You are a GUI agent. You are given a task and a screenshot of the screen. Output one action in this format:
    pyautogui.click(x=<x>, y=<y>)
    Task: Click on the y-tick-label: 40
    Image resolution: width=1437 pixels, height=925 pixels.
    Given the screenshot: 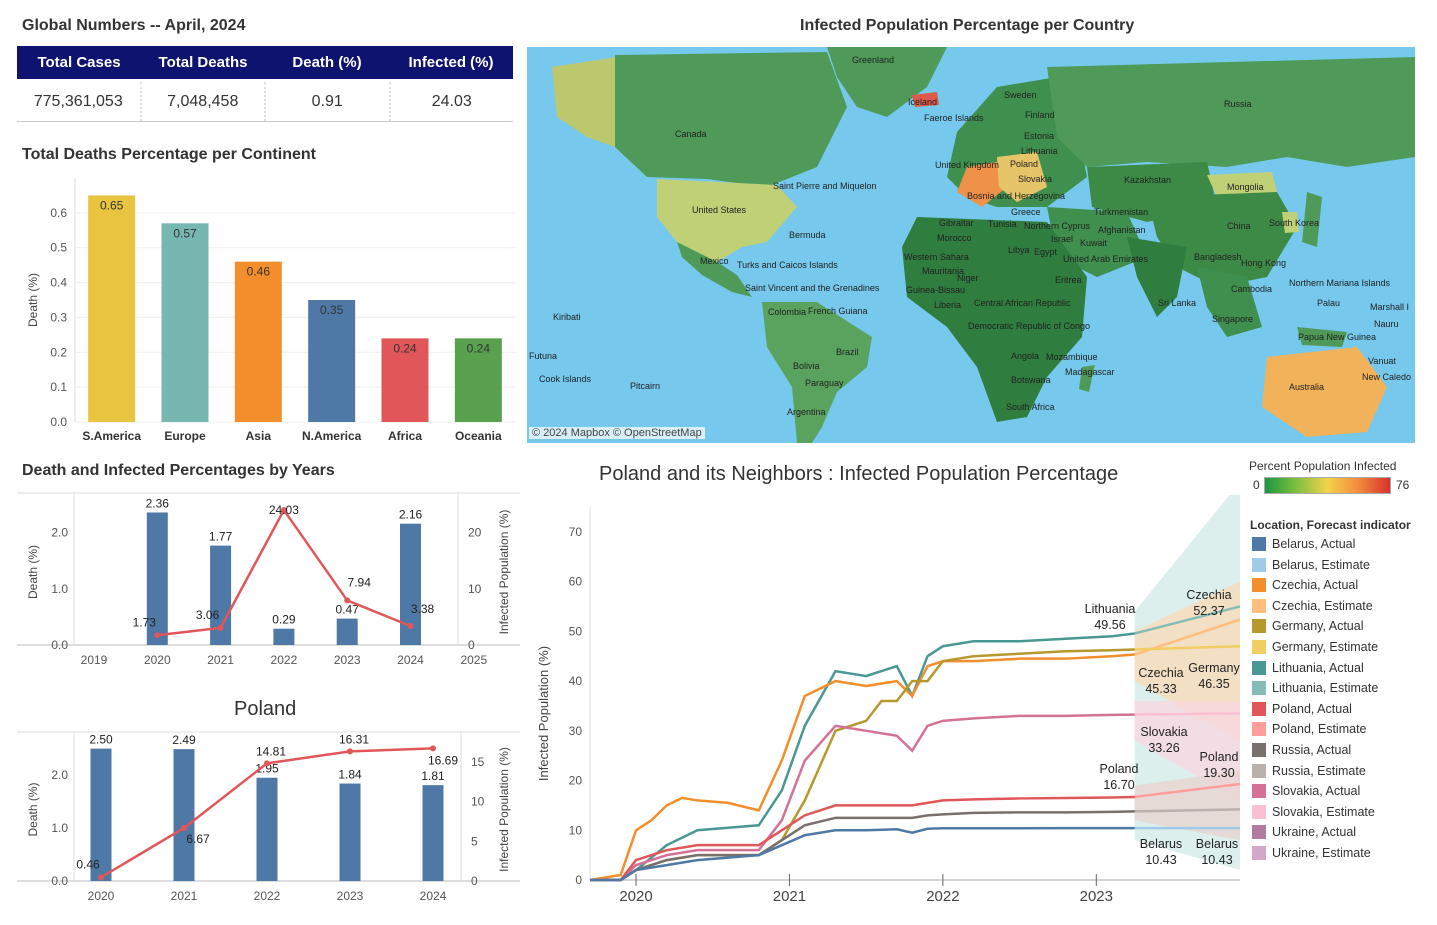 What is the action you would take?
    pyautogui.click(x=576, y=681)
    